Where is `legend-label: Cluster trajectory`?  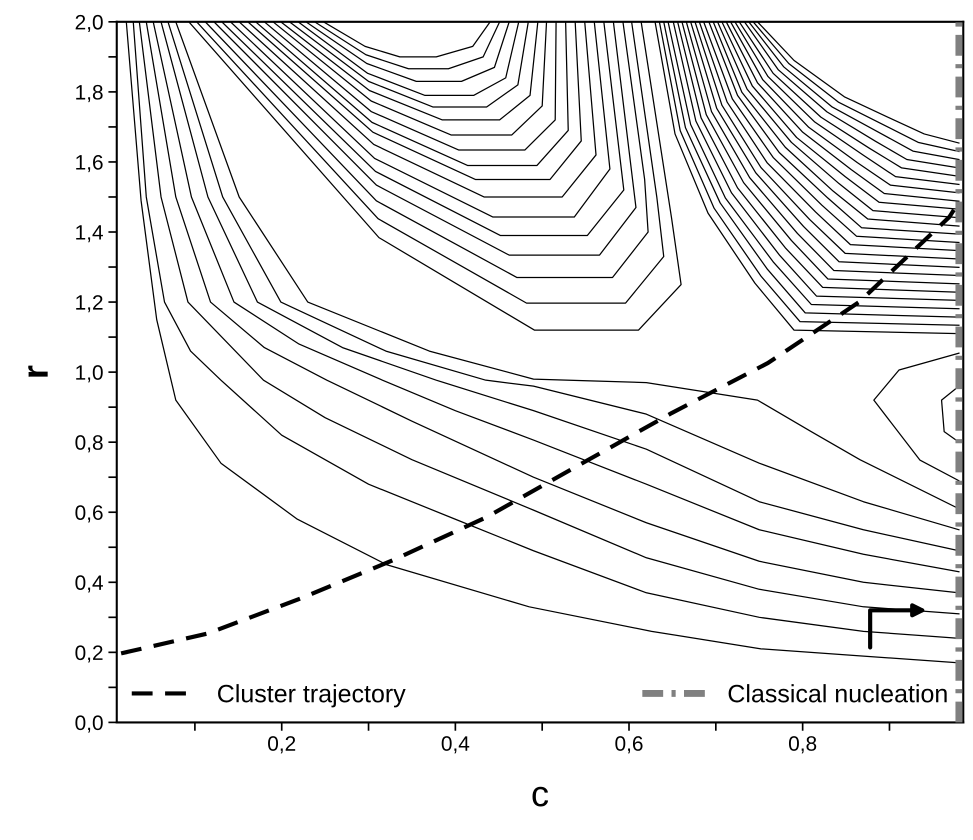
legend-label: Cluster trajectory is located at coordinates (312, 696).